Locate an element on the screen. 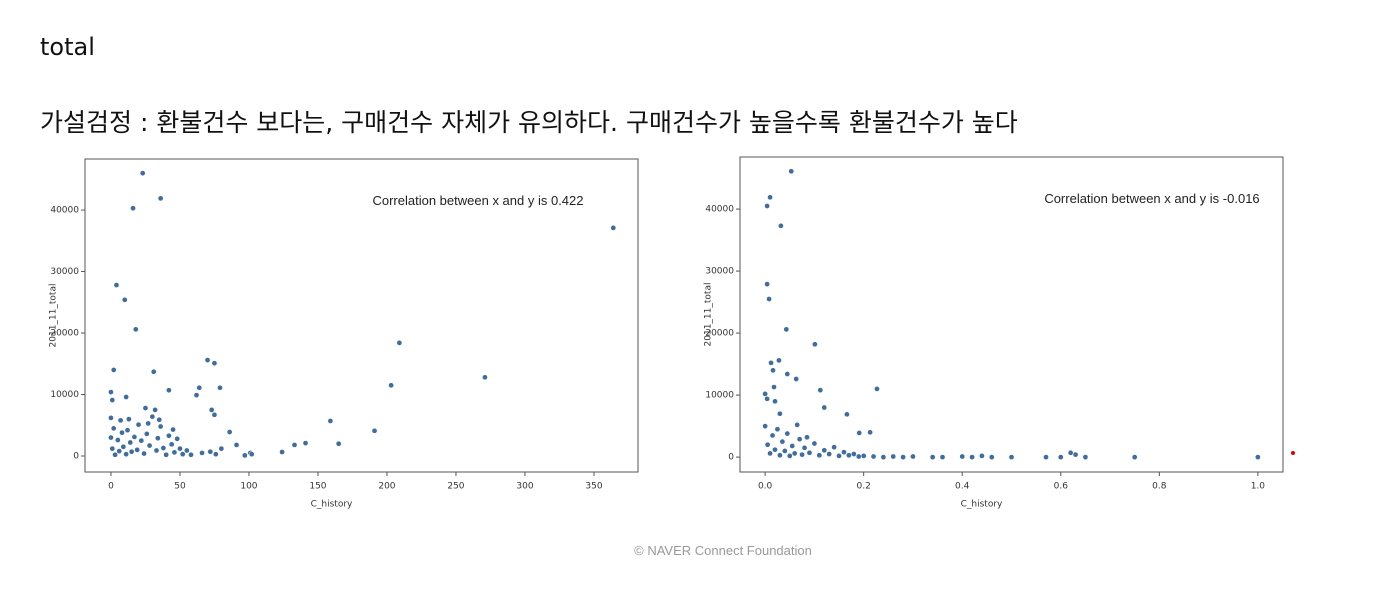  x-tick-label: 150 is located at coordinates (317, 487).